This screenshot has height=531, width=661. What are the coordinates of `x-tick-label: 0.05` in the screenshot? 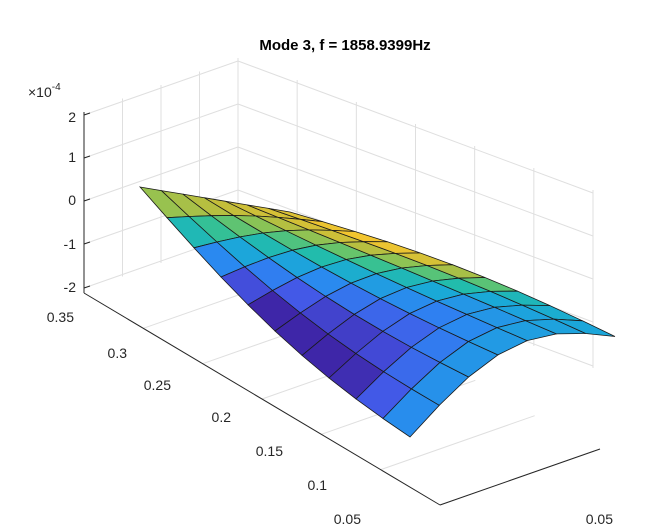 It's located at (599, 519).